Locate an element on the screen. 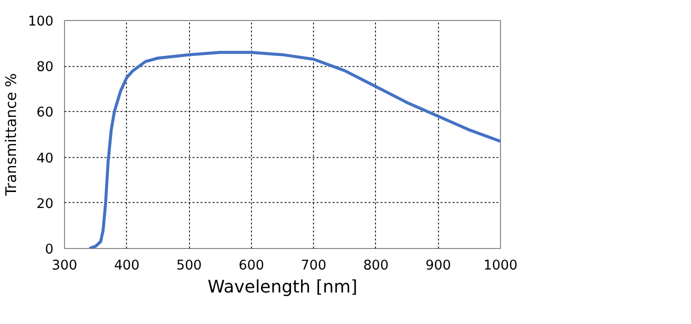 This screenshot has width=691, height=324. x-tick-label: 800 is located at coordinates (376, 266).